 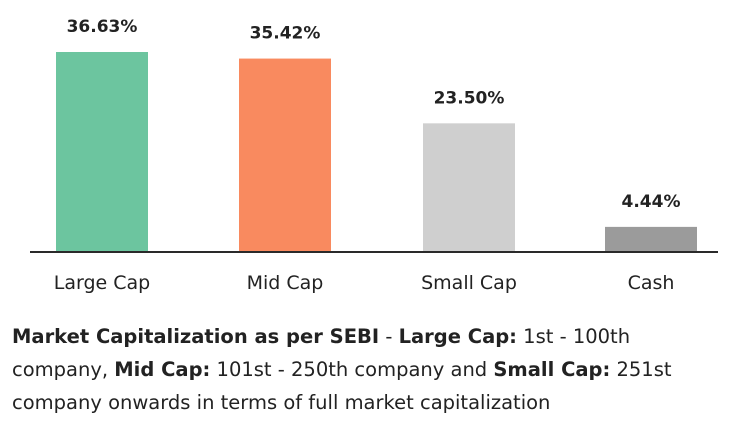 What do you see at coordinates (651, 202) in the screenshot?
I see `value-label-cash: 4.44%` at bounding box center [651, 202].